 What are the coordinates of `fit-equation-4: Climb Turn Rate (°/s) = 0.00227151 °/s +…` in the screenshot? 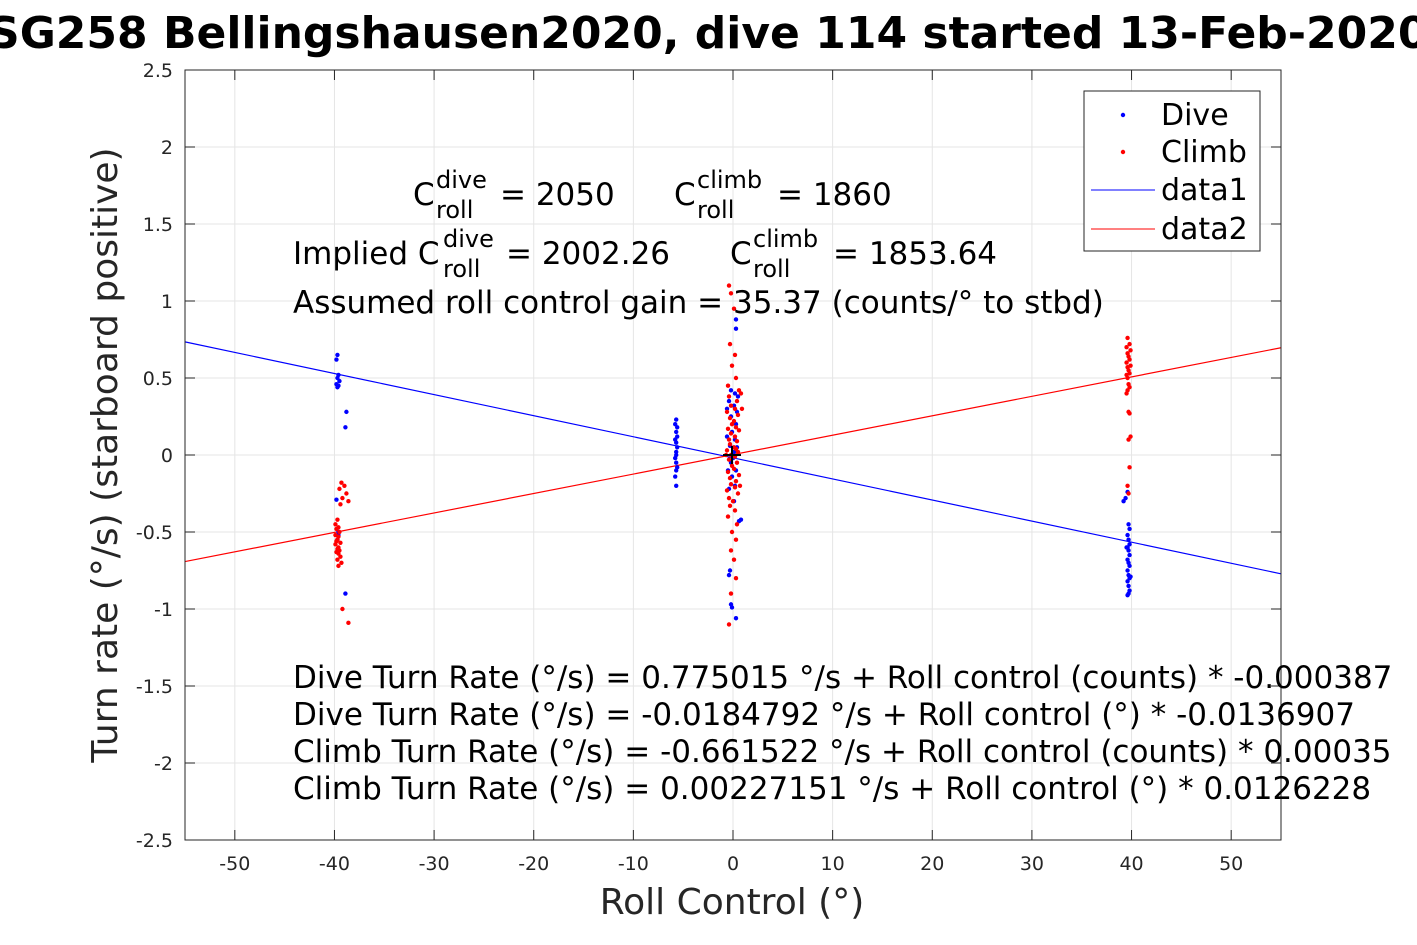 It's located at (832, 789).